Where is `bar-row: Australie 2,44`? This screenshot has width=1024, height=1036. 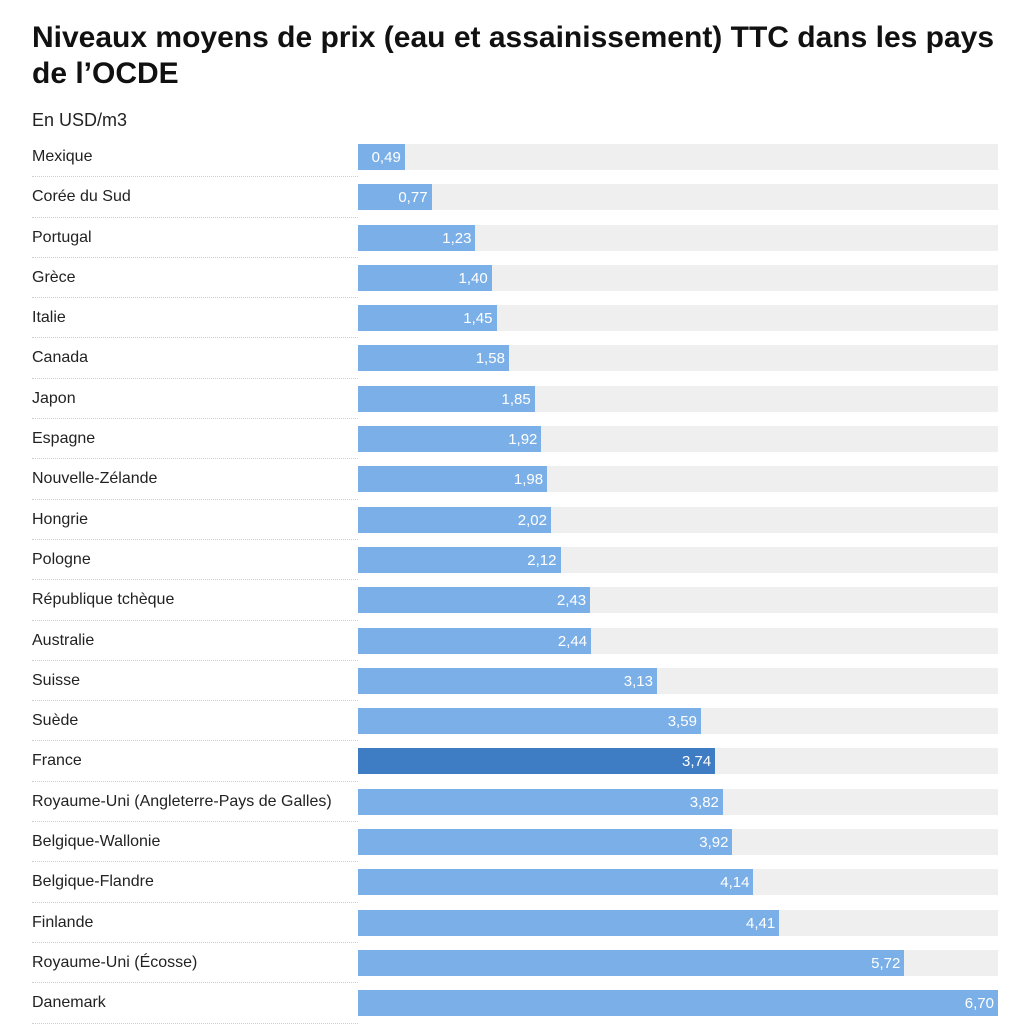
bar-row: Australie 2,44 is located at coordinates (515, 641).